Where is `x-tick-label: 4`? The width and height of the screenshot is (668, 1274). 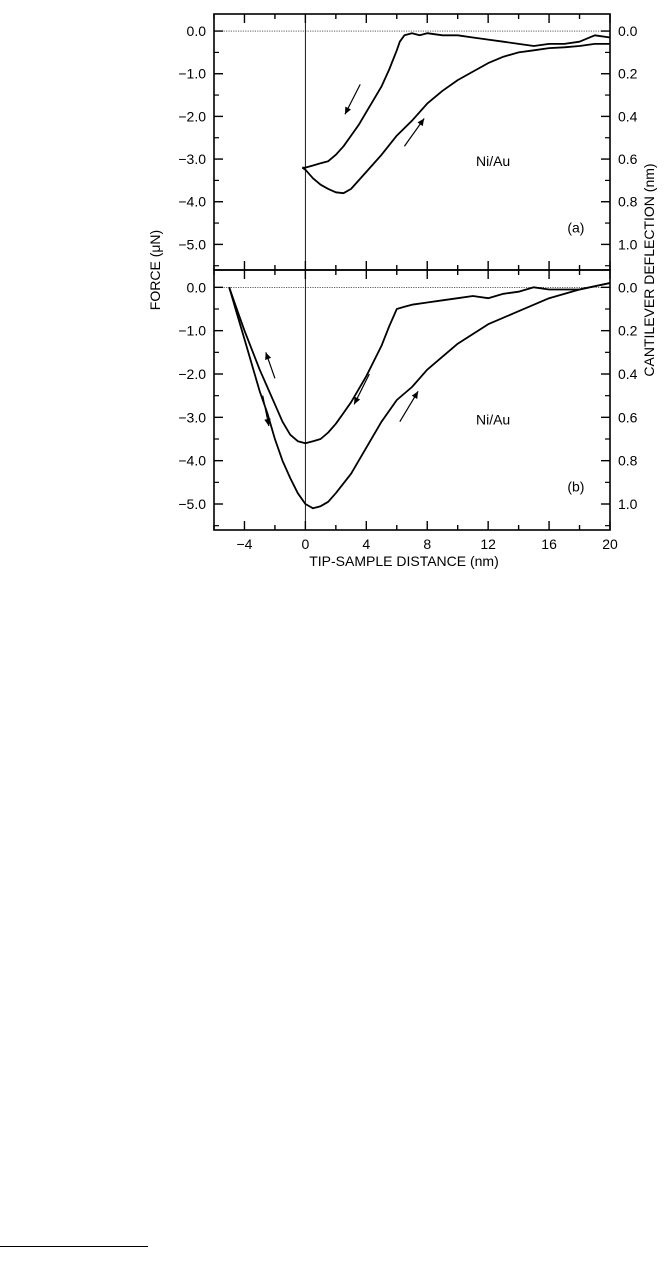
x-tick-label: 4 is located at coordinates (366, 544).